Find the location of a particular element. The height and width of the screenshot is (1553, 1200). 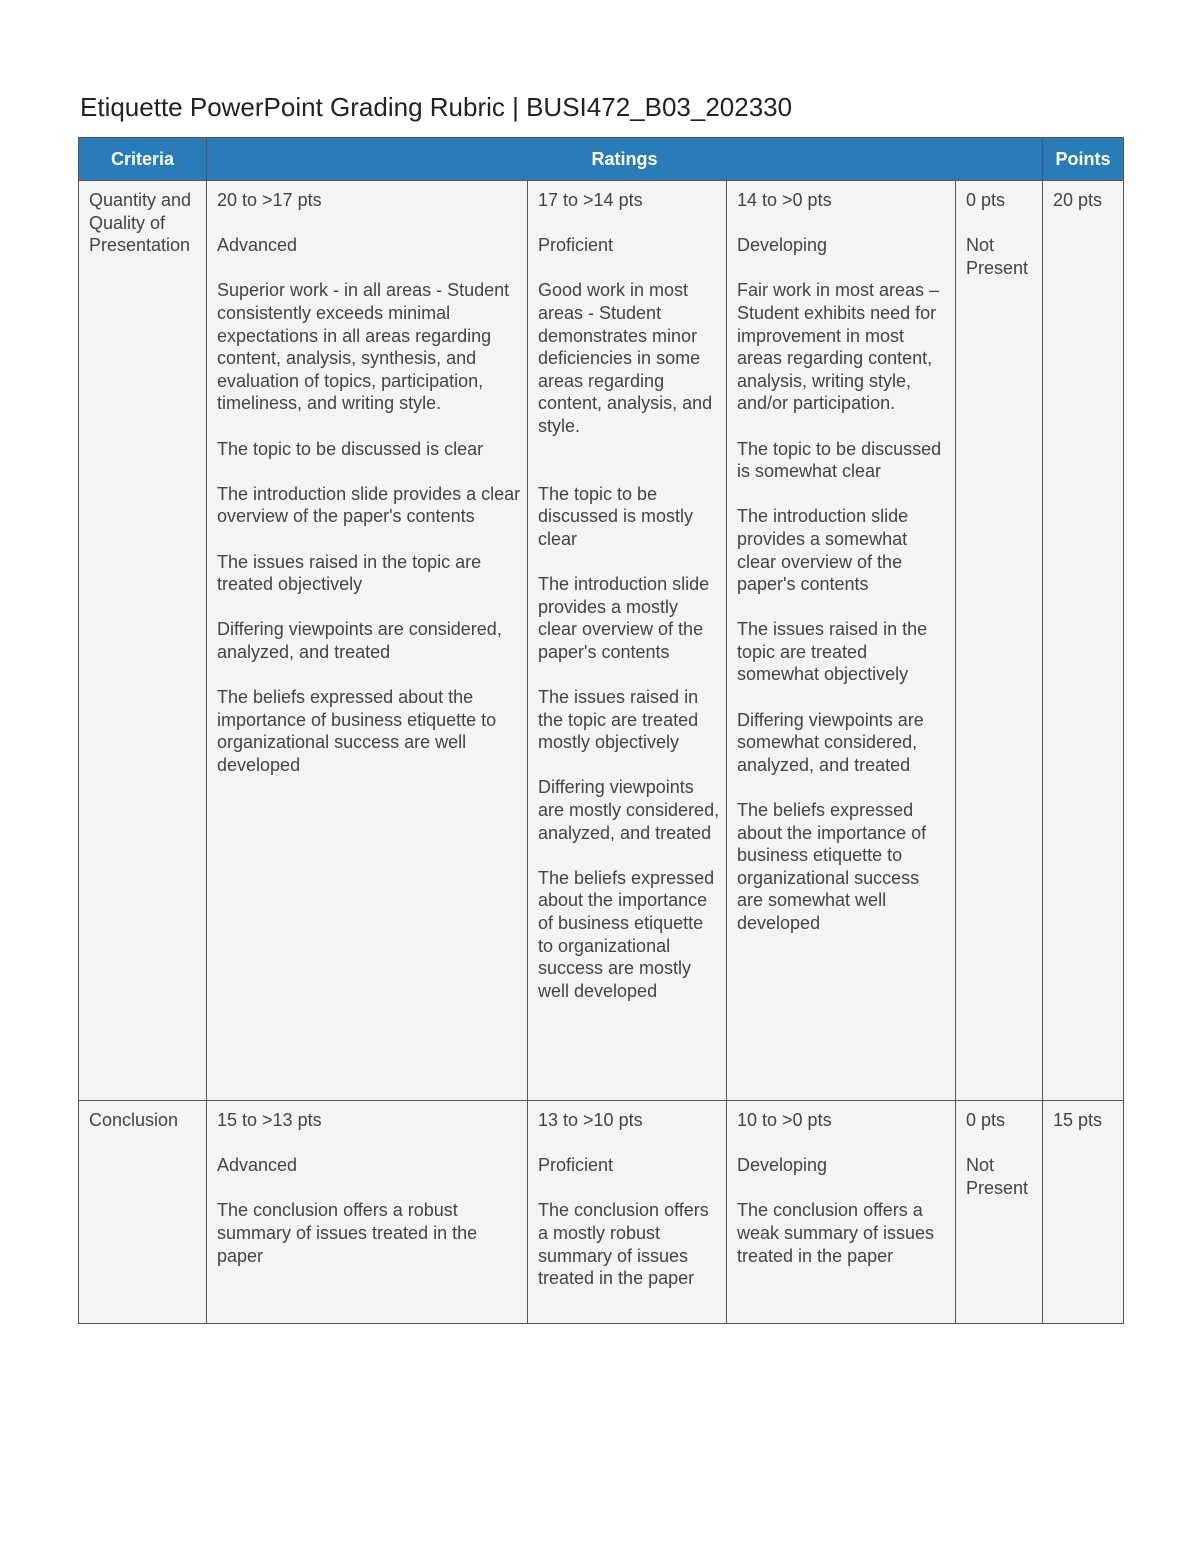

points-cell: 20 pts is located at coordinates (1083, 640).